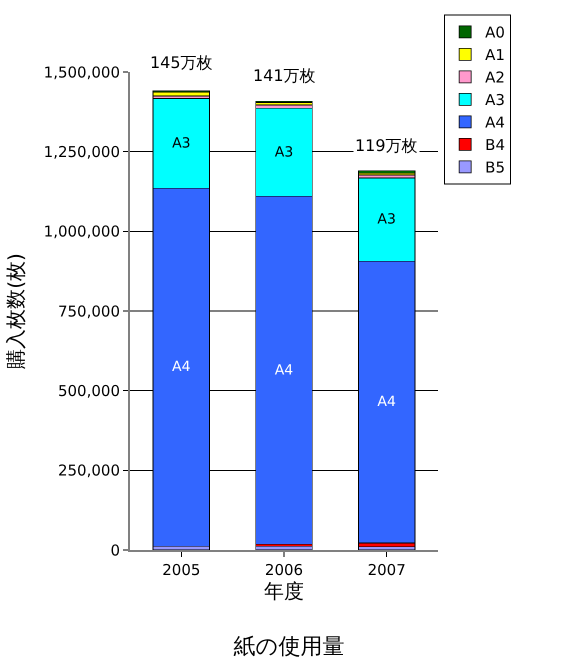 The height and width of the screenshot is (667, 578). I want to click on annotation: 141万枚, so click(284, 75).